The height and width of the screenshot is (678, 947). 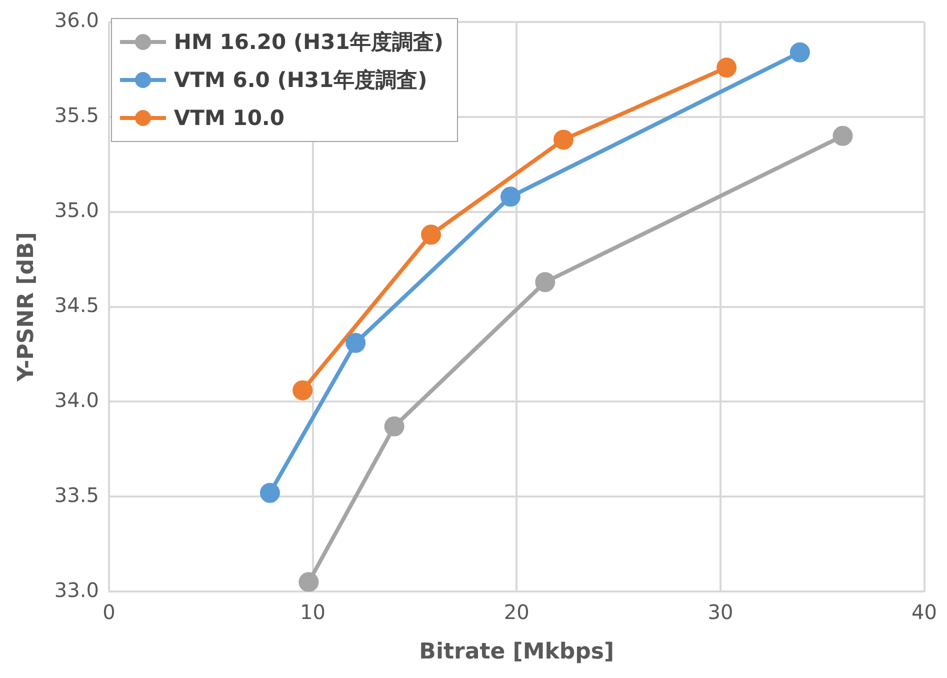 I want to click on x-tick-label: 40, so click(x=924, y=612).